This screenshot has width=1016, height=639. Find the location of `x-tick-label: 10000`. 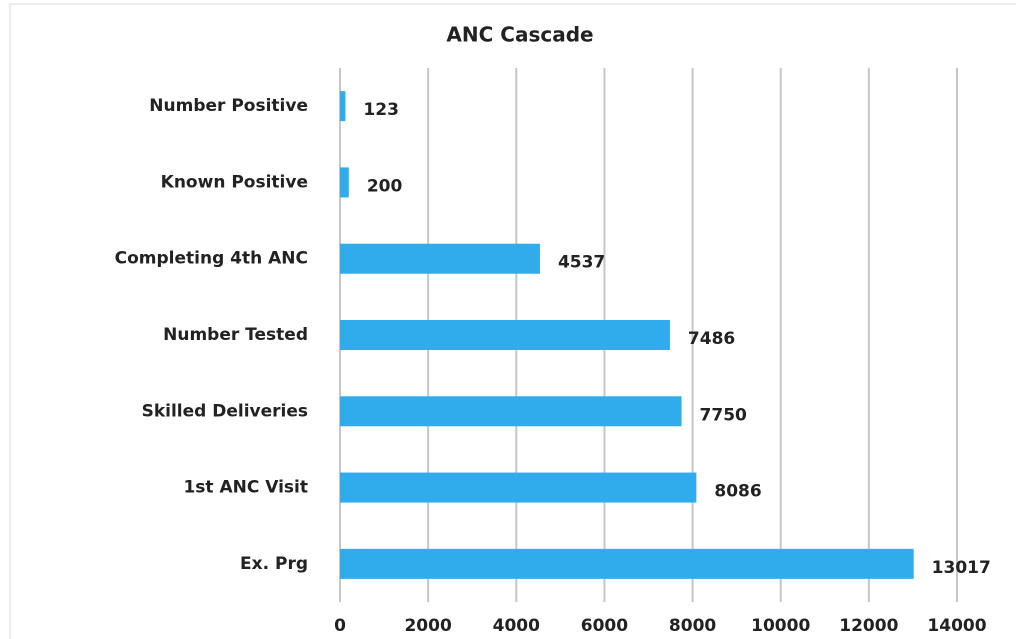

x-tick-label: 10000 is located at coordinates (780, 626).